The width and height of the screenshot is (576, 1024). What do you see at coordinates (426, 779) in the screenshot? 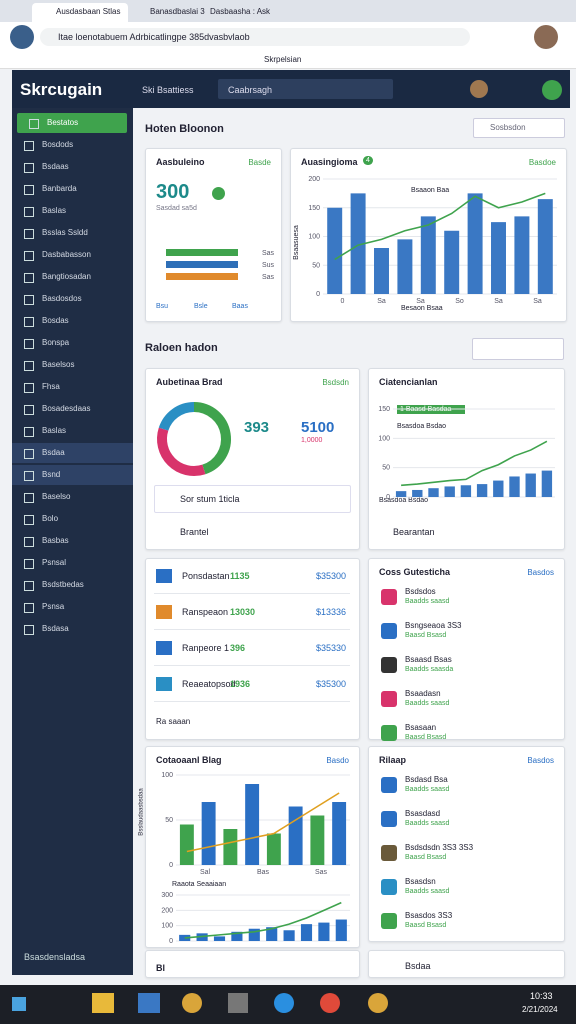
I see `item-title: Bsdasd Bsa` at bounding box center [426, 779].